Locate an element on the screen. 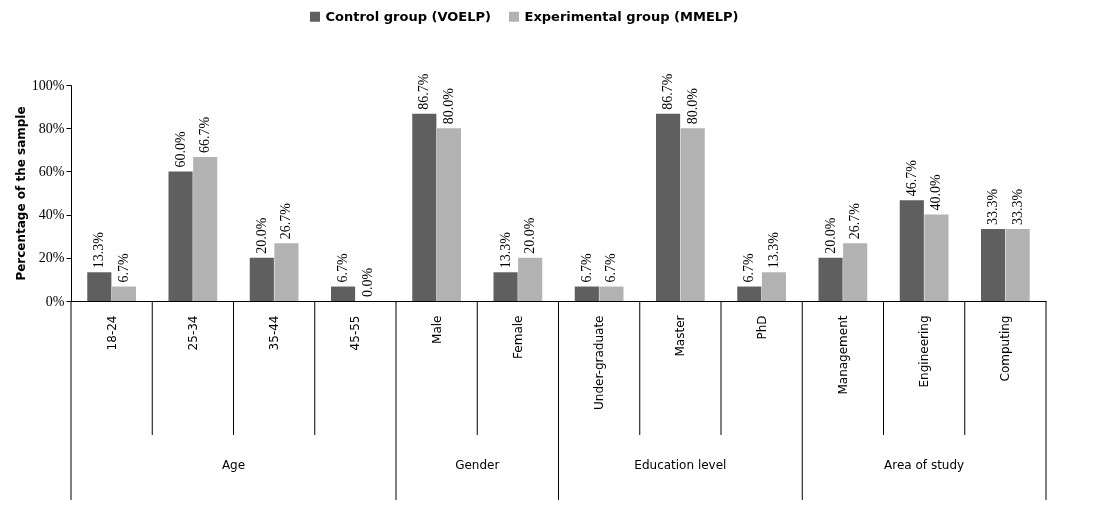  legend-label: Experimental group (MMELP) is located at coordinates (631, 16).